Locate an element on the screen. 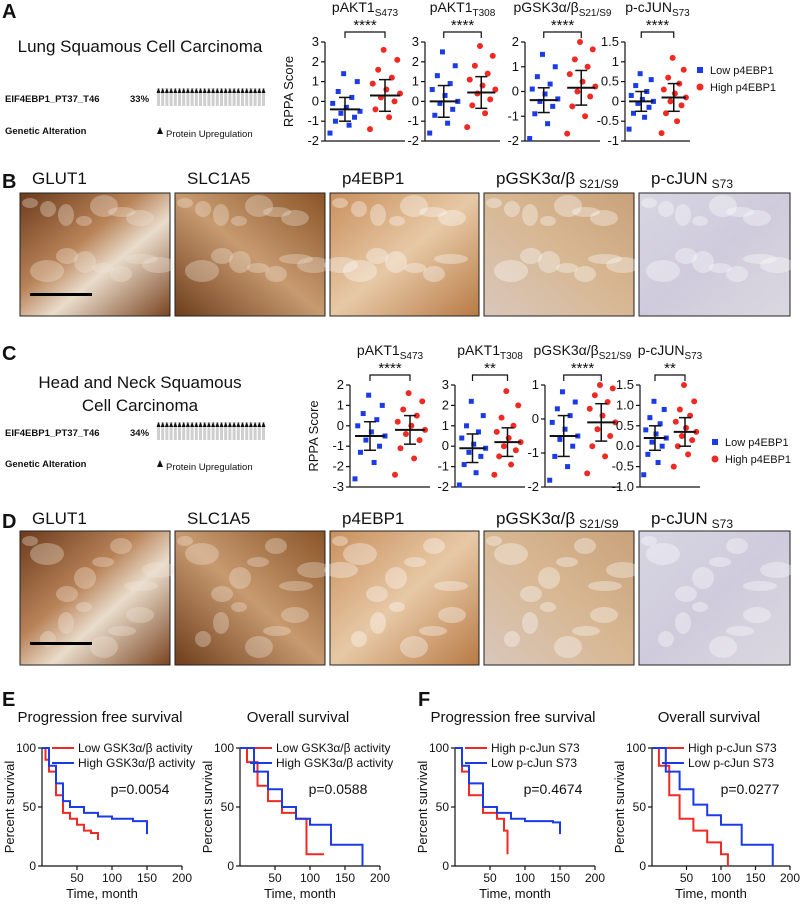 This screenshot has height=904, width=800. y-axis-label: Percent survival is located at coordinates (619, 807).